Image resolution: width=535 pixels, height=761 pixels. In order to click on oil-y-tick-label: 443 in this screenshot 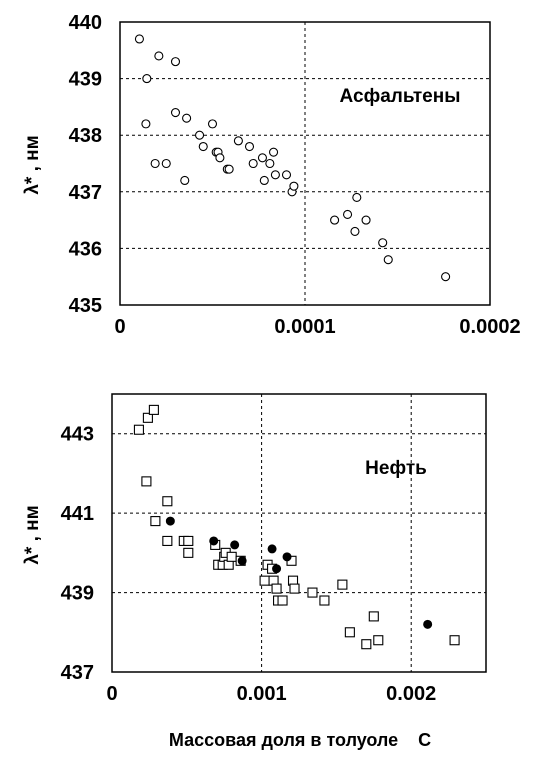, I will do `click(77, 435)`.